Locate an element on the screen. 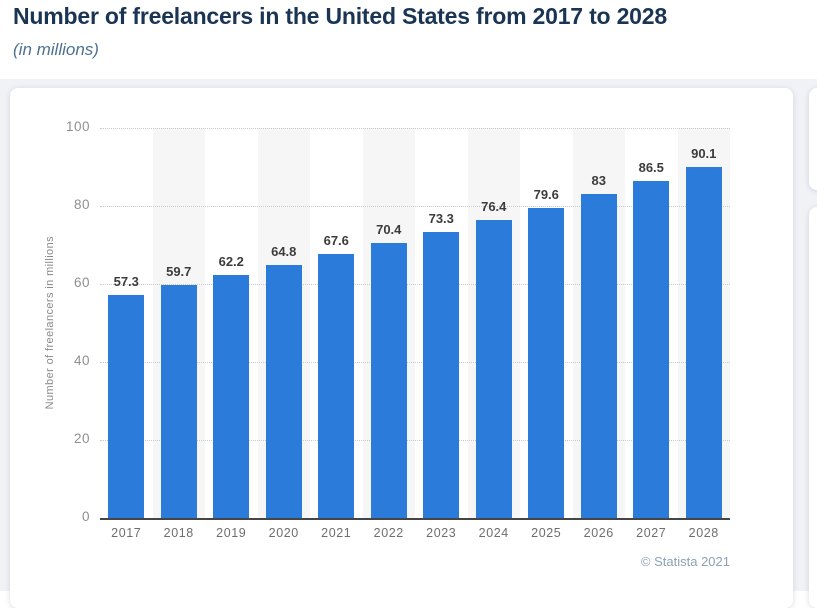 This screenshot has width=817, height=608. bar-value-label-2017: 57.3 is located at coordinates (126, 281).